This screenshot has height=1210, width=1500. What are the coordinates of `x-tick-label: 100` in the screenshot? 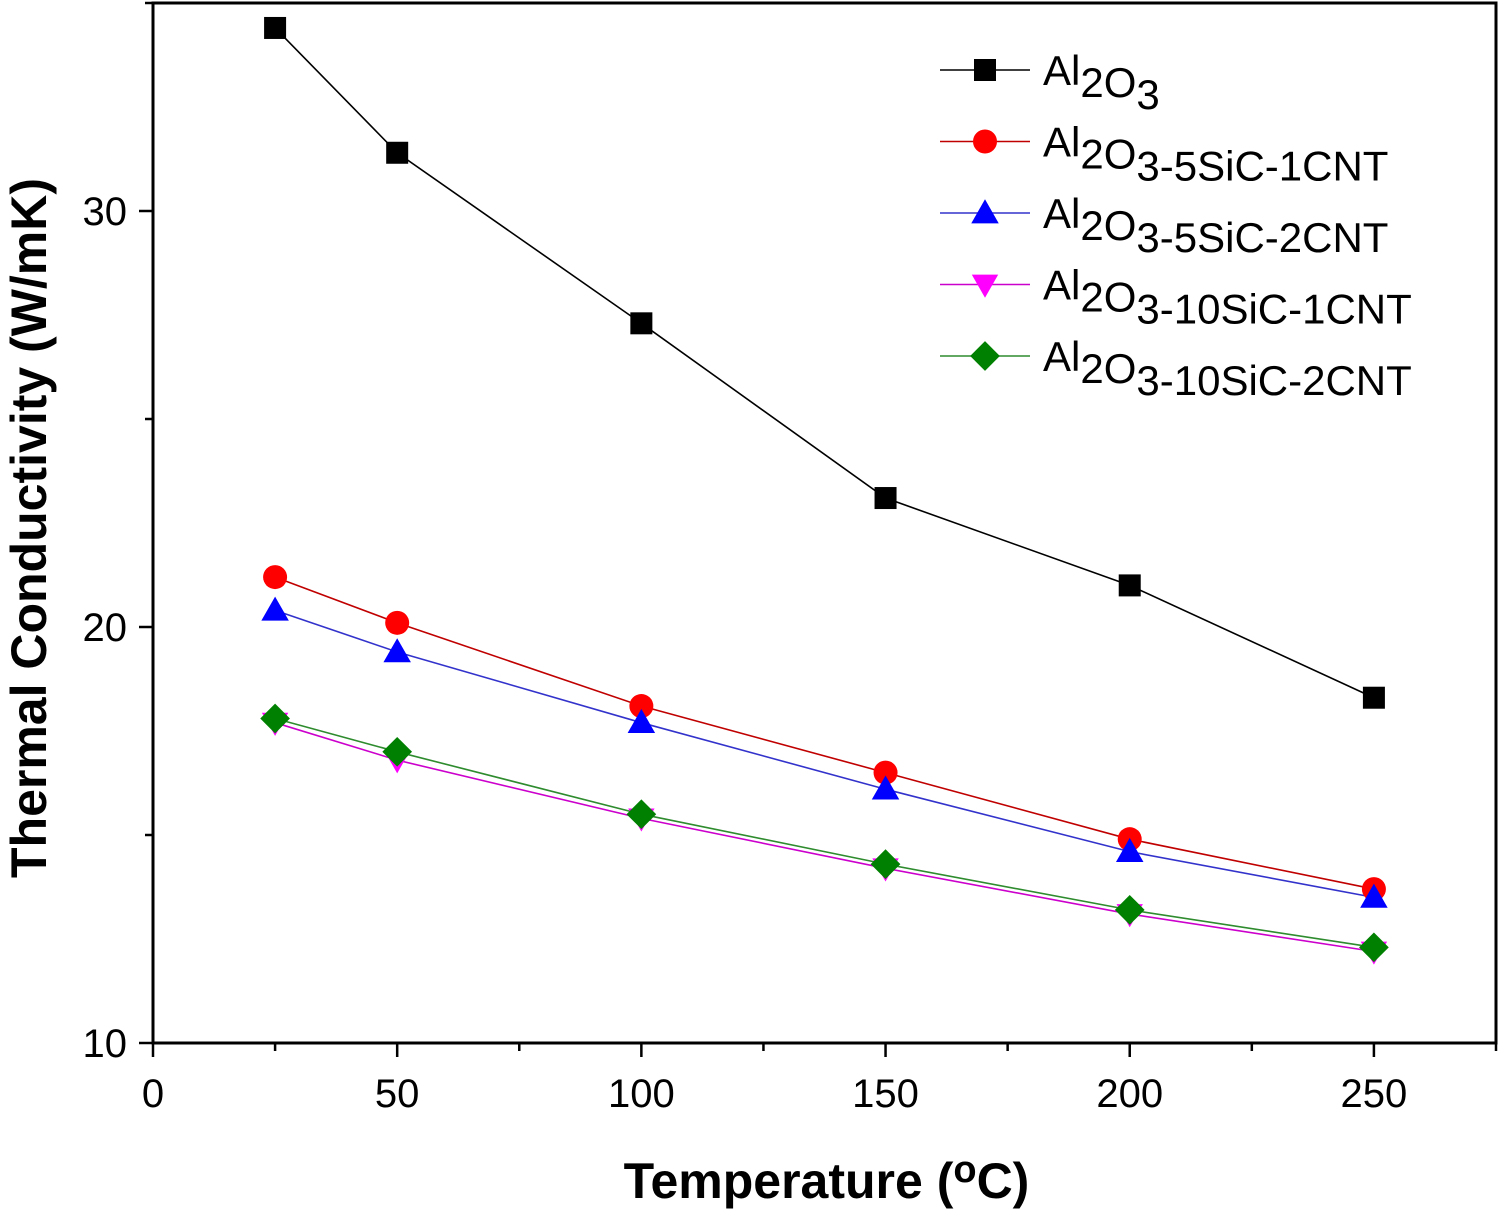 It's located at (641, 1094).